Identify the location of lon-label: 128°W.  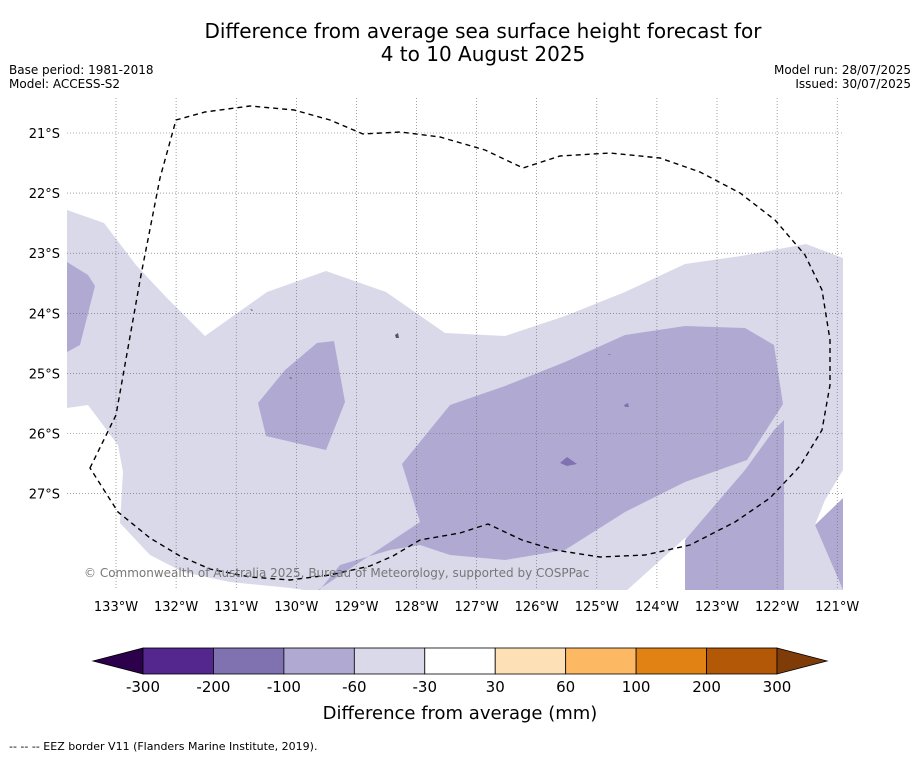
(416, 607).